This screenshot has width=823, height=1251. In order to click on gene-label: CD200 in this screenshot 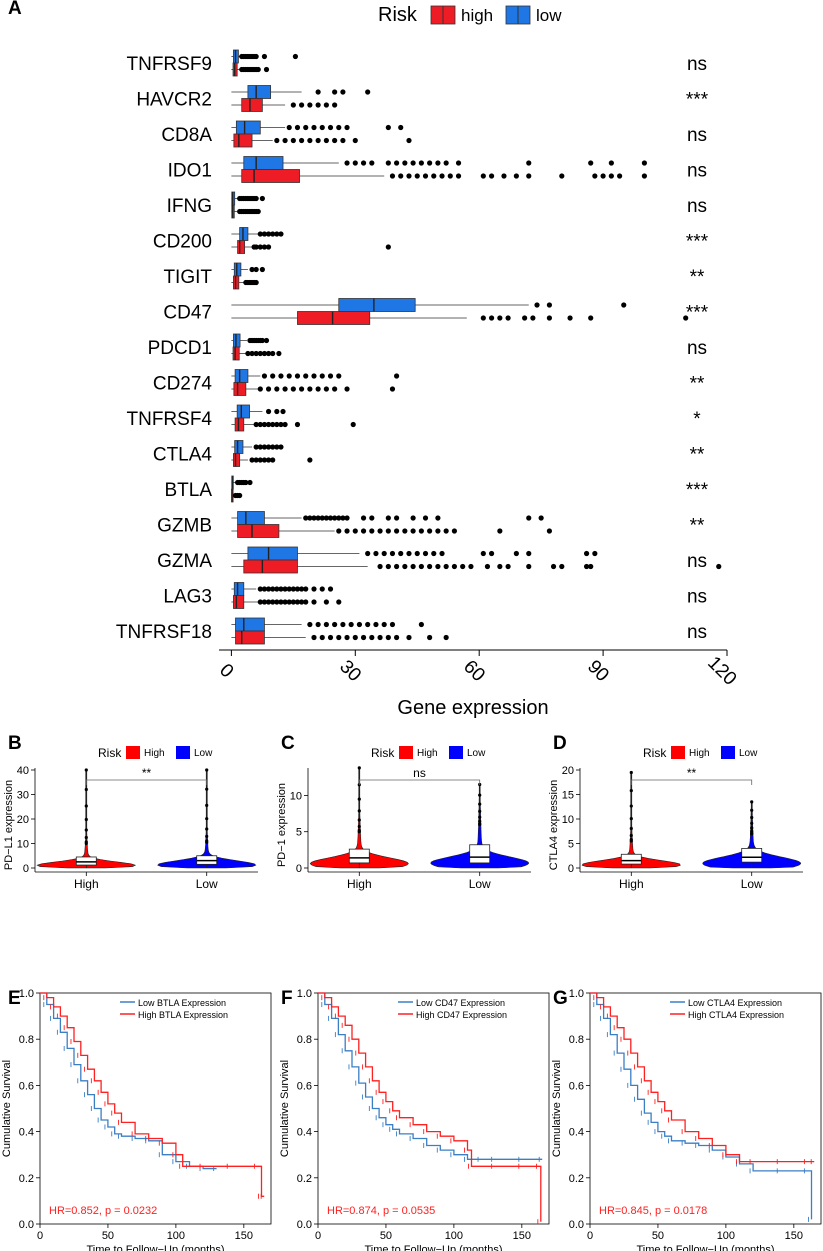, I will do `click(182, 242)`.